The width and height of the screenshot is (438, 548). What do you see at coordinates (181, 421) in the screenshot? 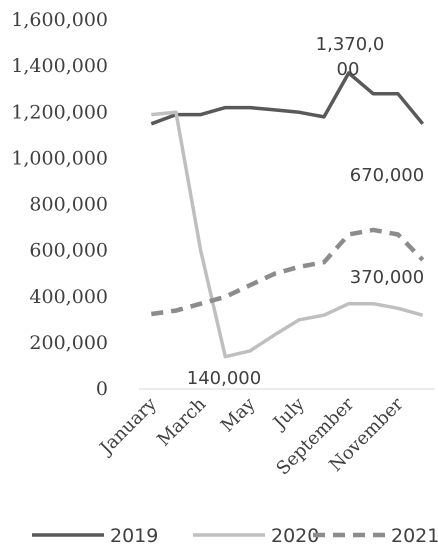
I see `x-tick-label: March` at bounding box center [181, 421].